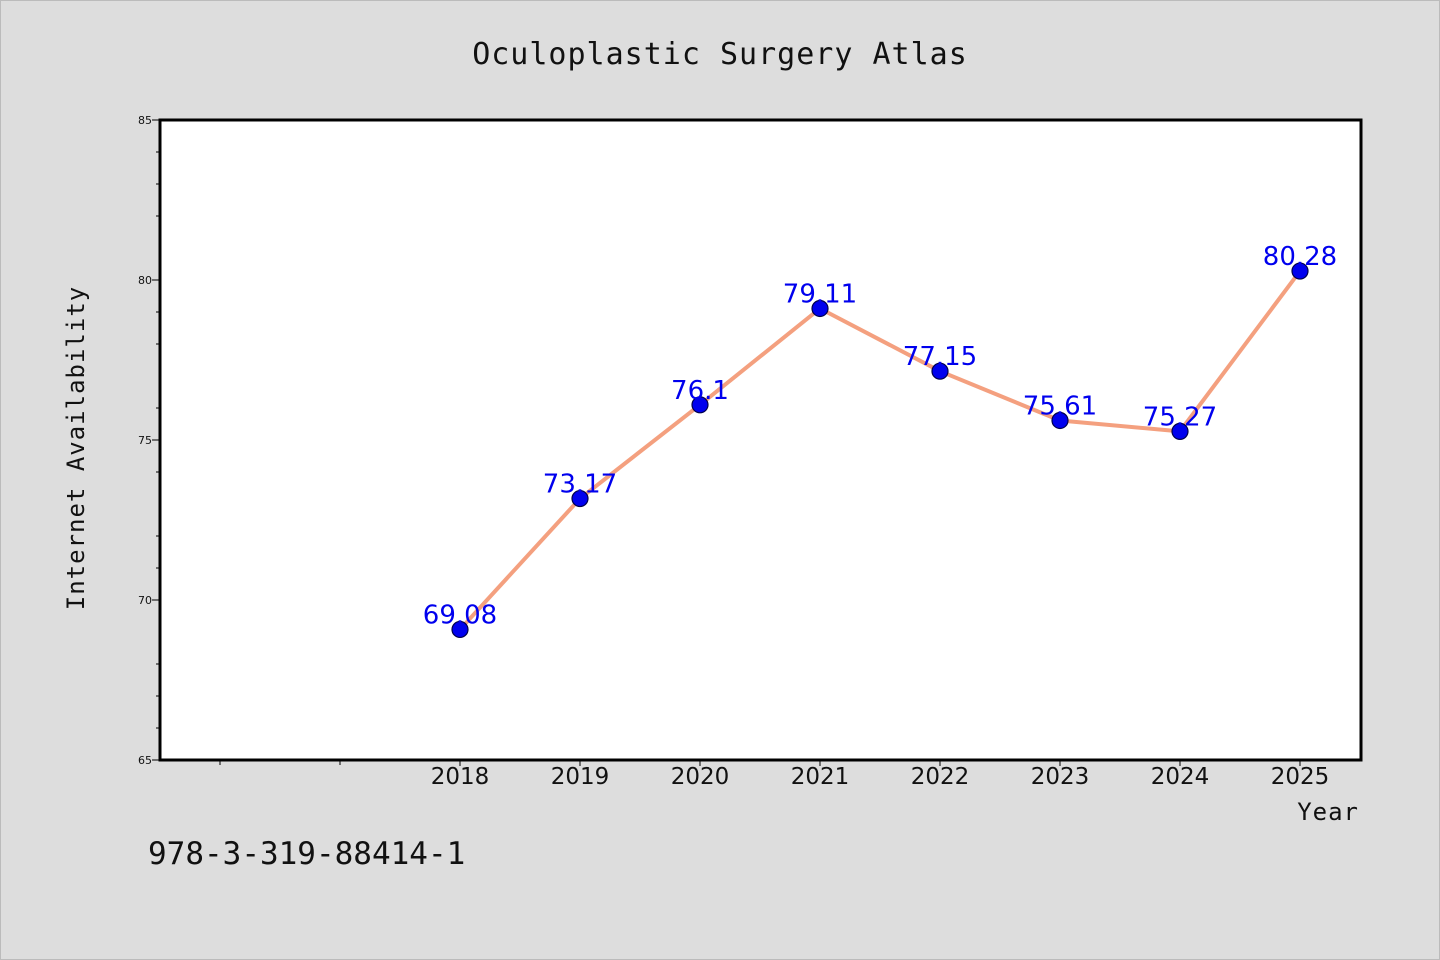  I want to click on y-tick-label: 65, so click(145, 760).